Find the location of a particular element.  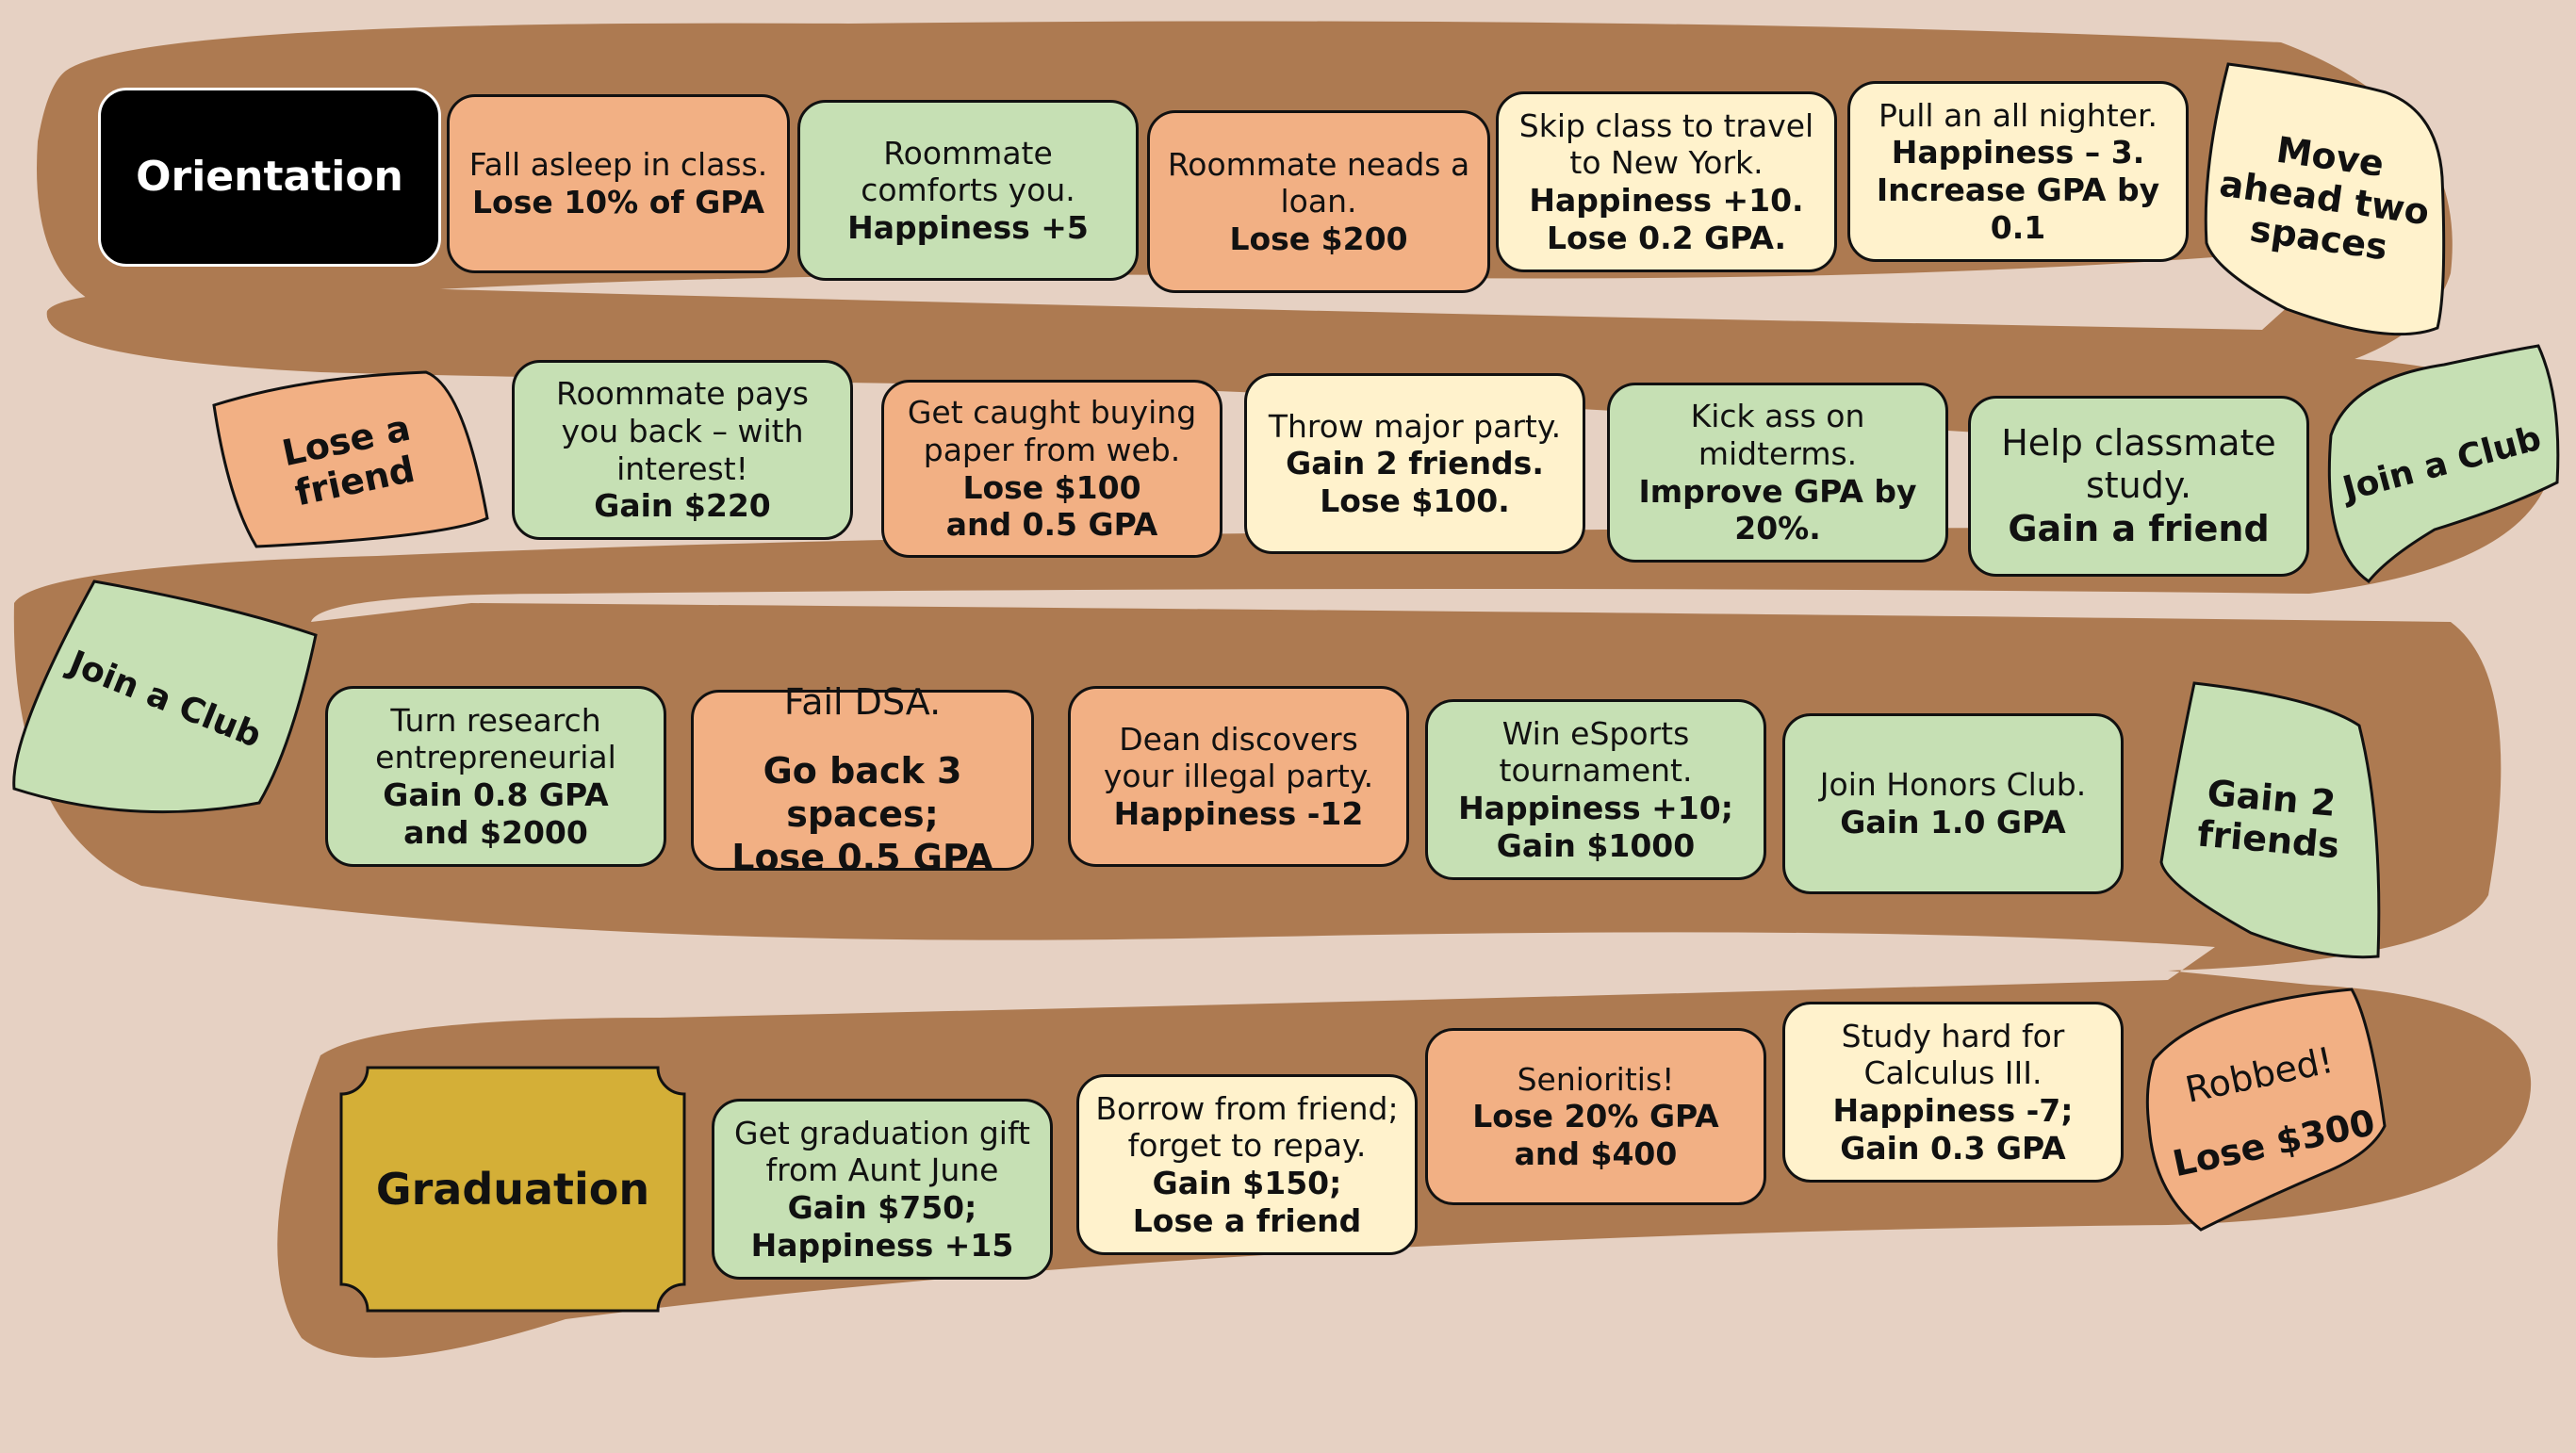

space-roommate-loan: Roommate neads a loan. Lose $200 is located at coordinates (1318, 201).